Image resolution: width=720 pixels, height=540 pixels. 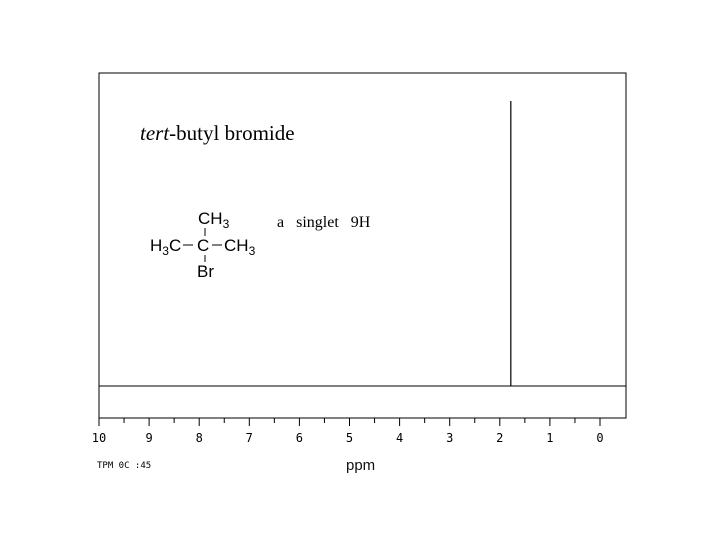 I want to click on structure-right-group: CH3, so click(x=240, y=247).